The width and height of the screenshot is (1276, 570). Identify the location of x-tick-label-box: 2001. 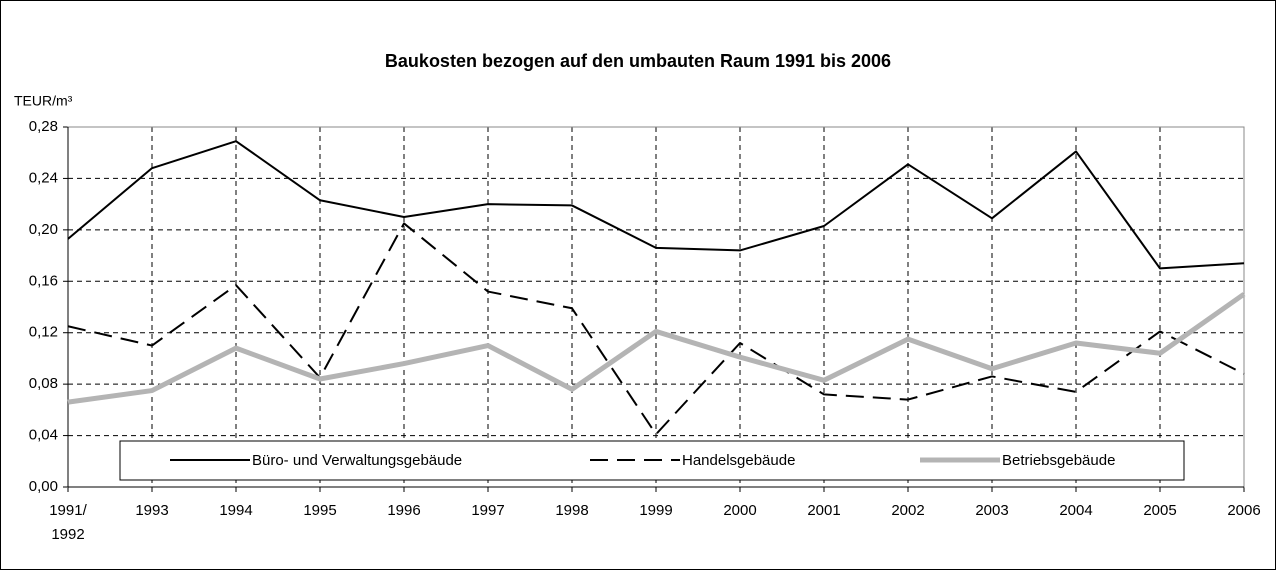
(824, 510).